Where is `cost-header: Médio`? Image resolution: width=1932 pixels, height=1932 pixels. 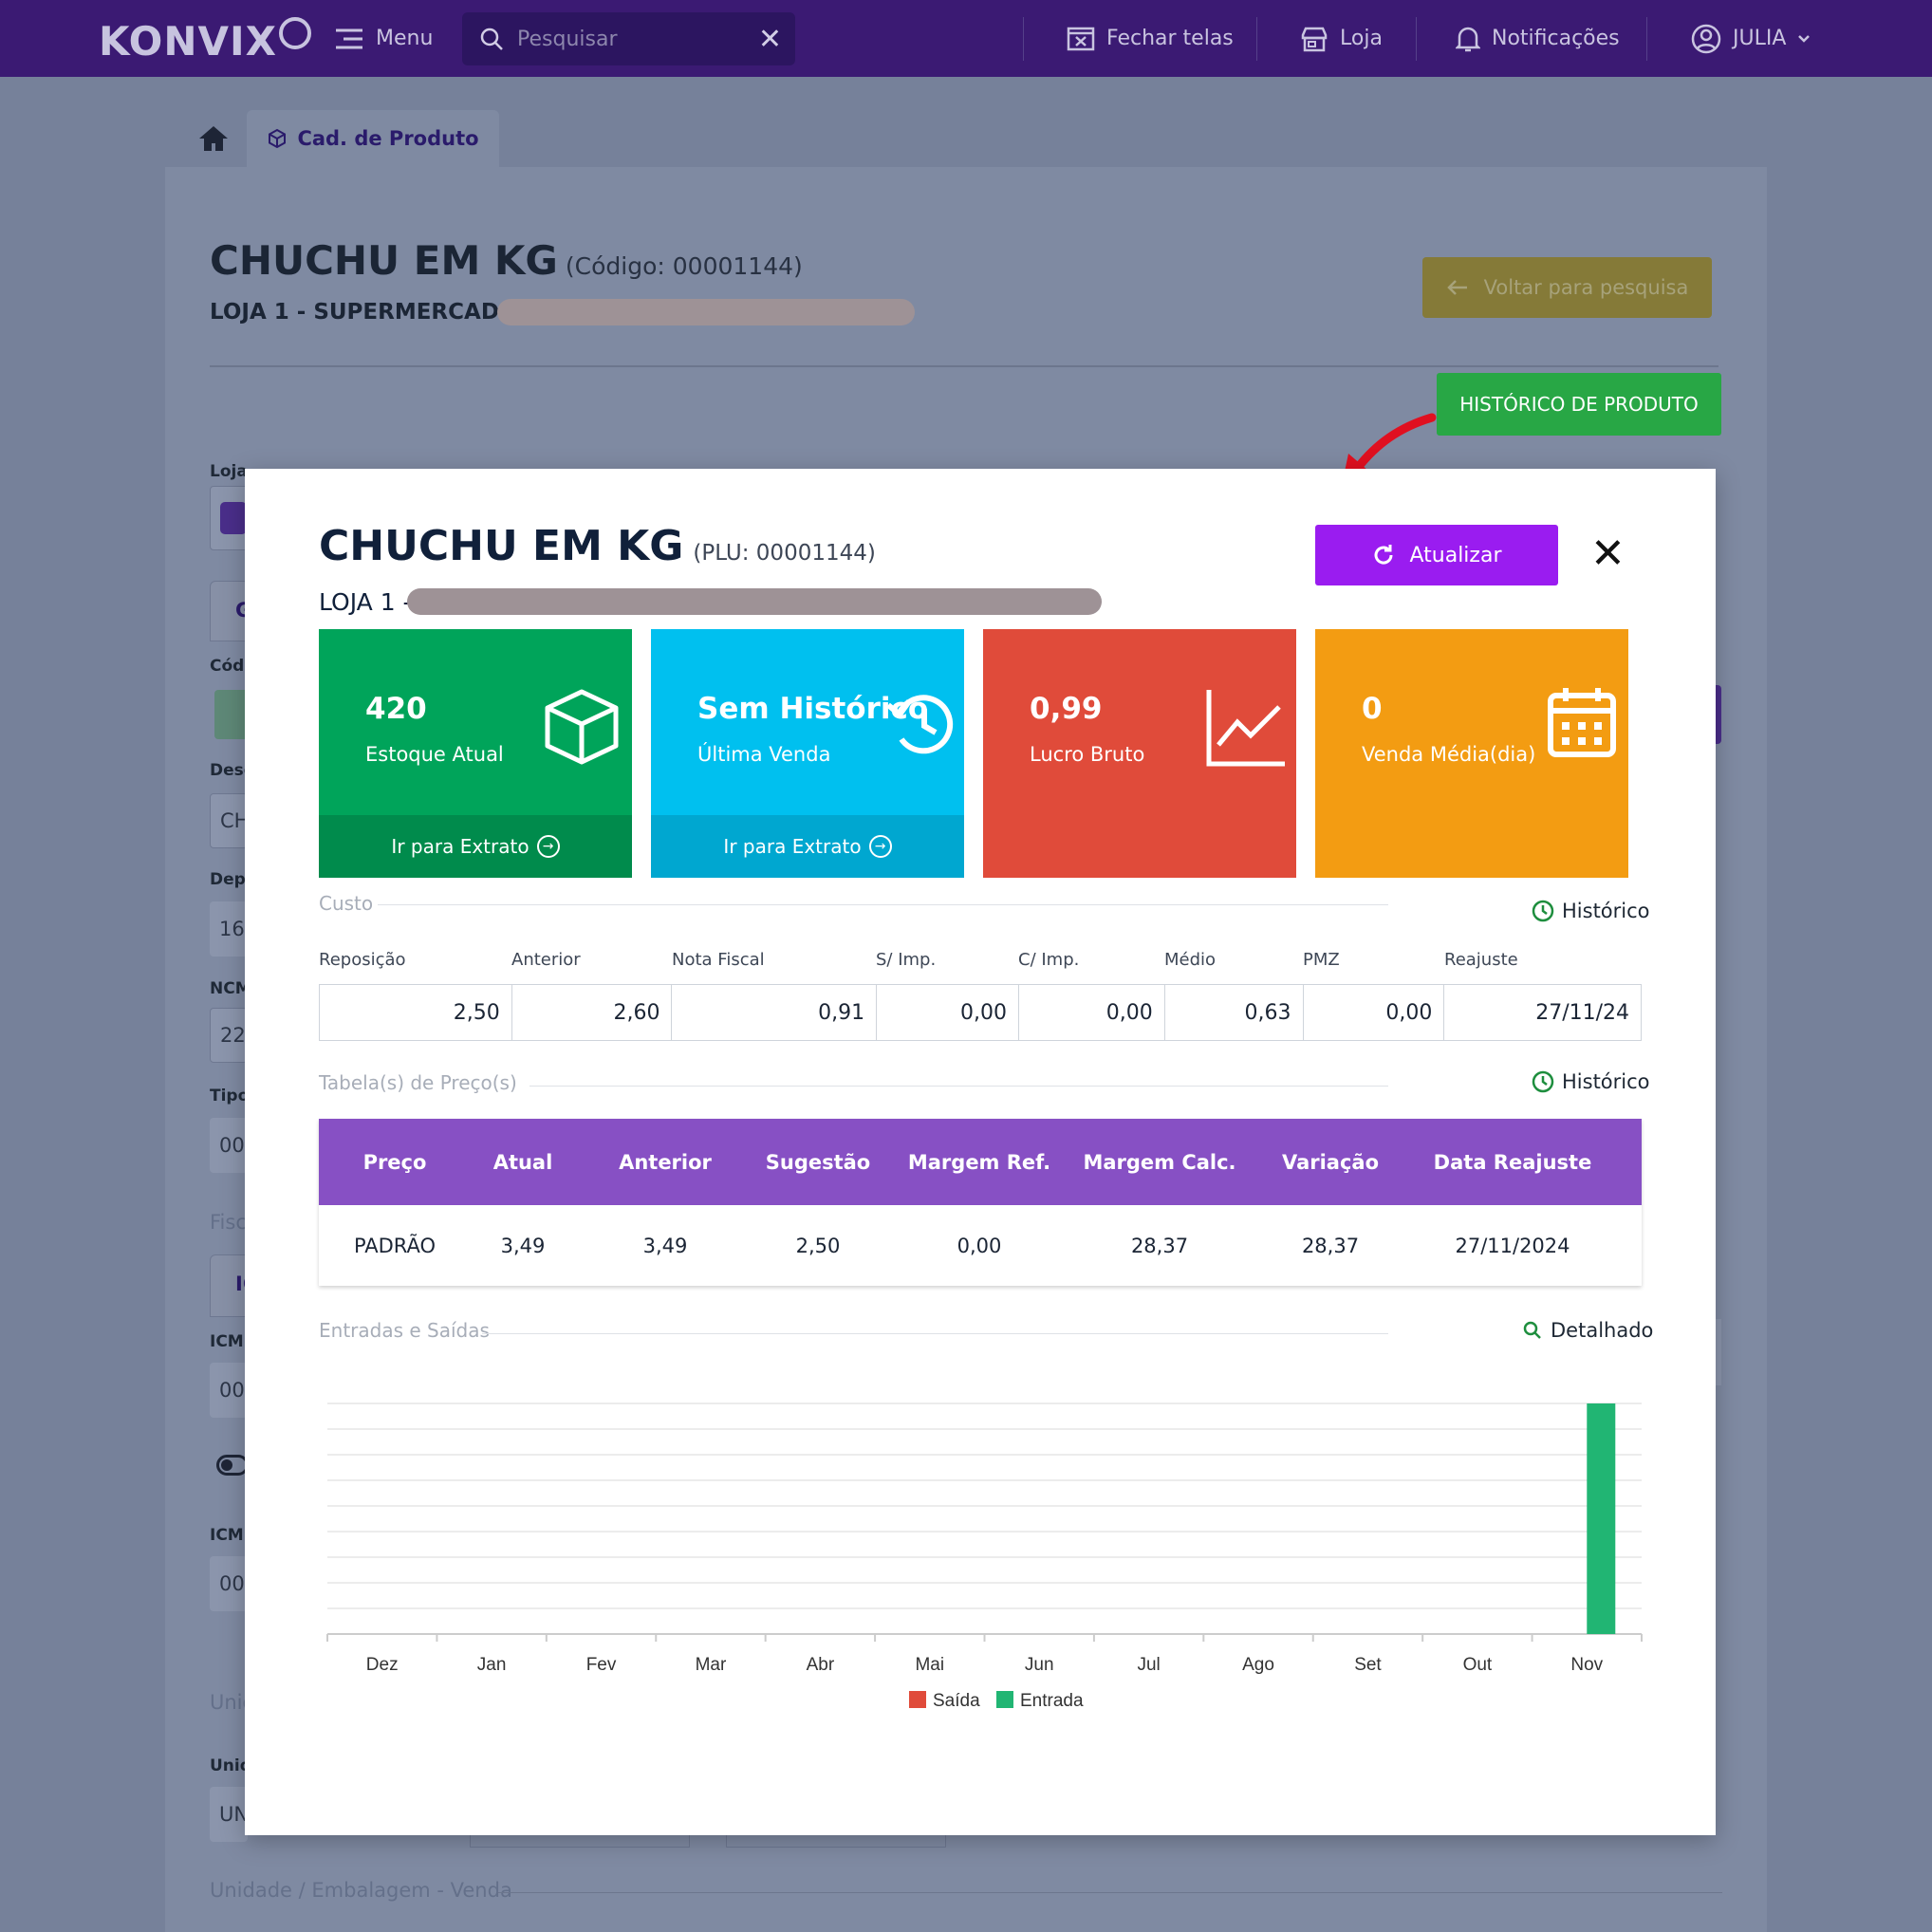
cost-header: Médio is located at coordinates (1190, 960).